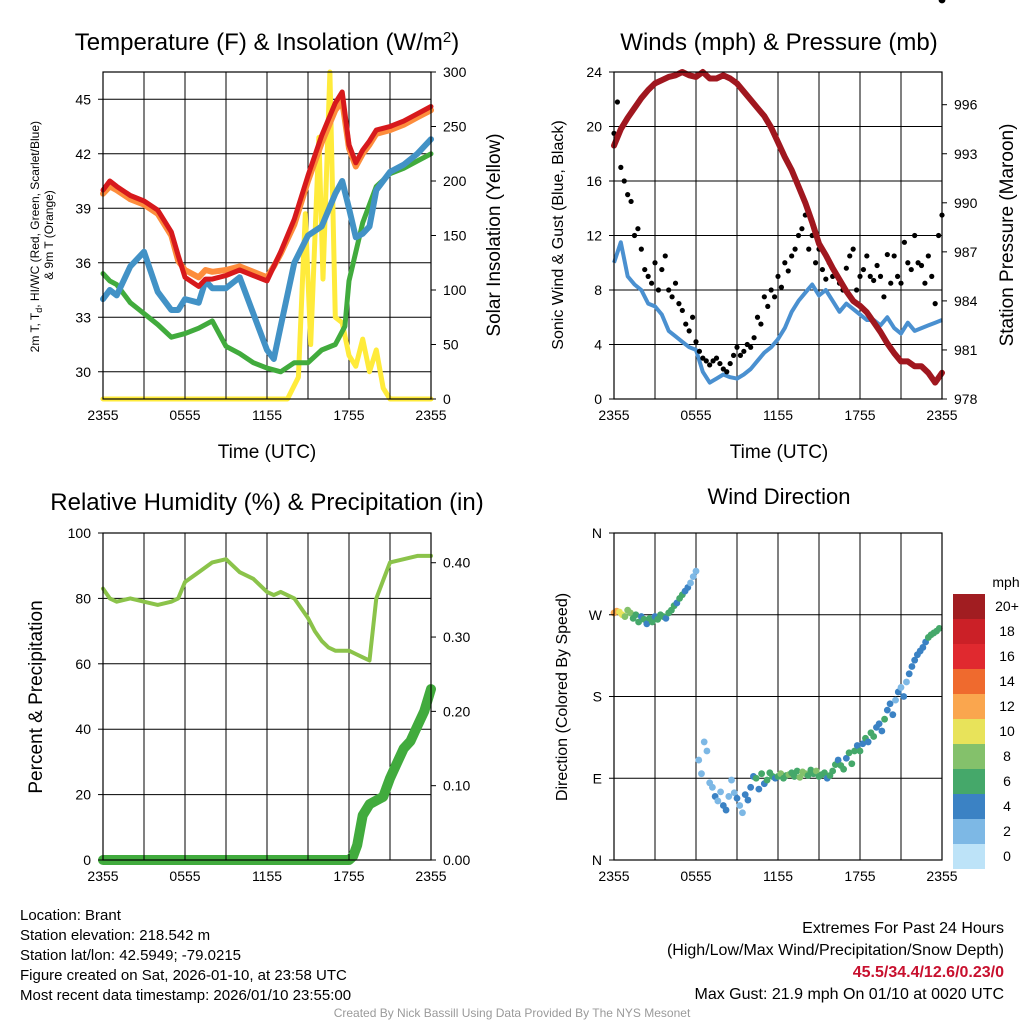 The height and width of the screenshot is (1024, 1024). Describe the element at coordinates (494, 234) in the screenshot. I see `insolation-ylabel: Solar Insolation (Yellow)` at that location.